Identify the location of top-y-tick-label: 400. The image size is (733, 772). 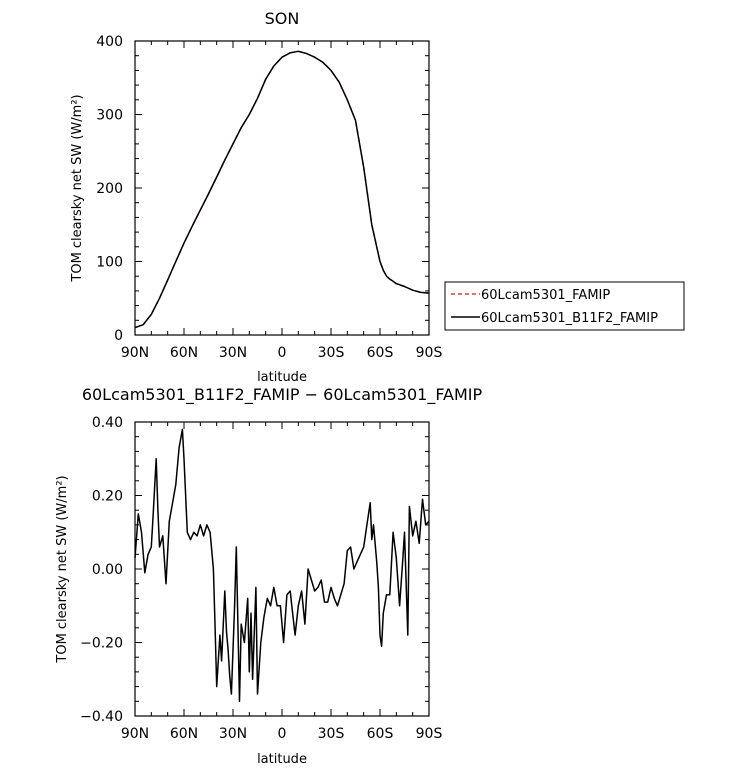
(109, 42).